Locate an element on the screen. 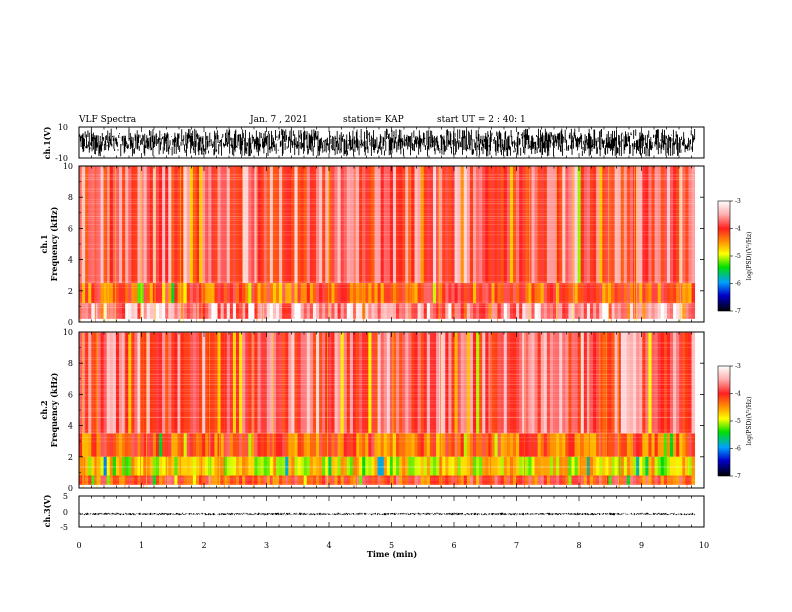  ch2-spectrogram-ytick-label: 4 is located at coordinates (70, 426).